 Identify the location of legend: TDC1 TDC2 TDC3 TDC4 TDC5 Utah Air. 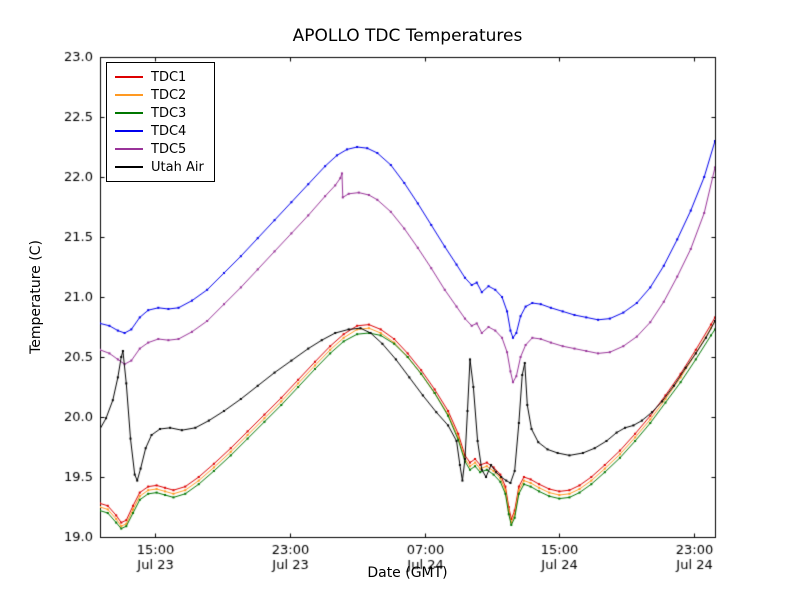
(160, 122).